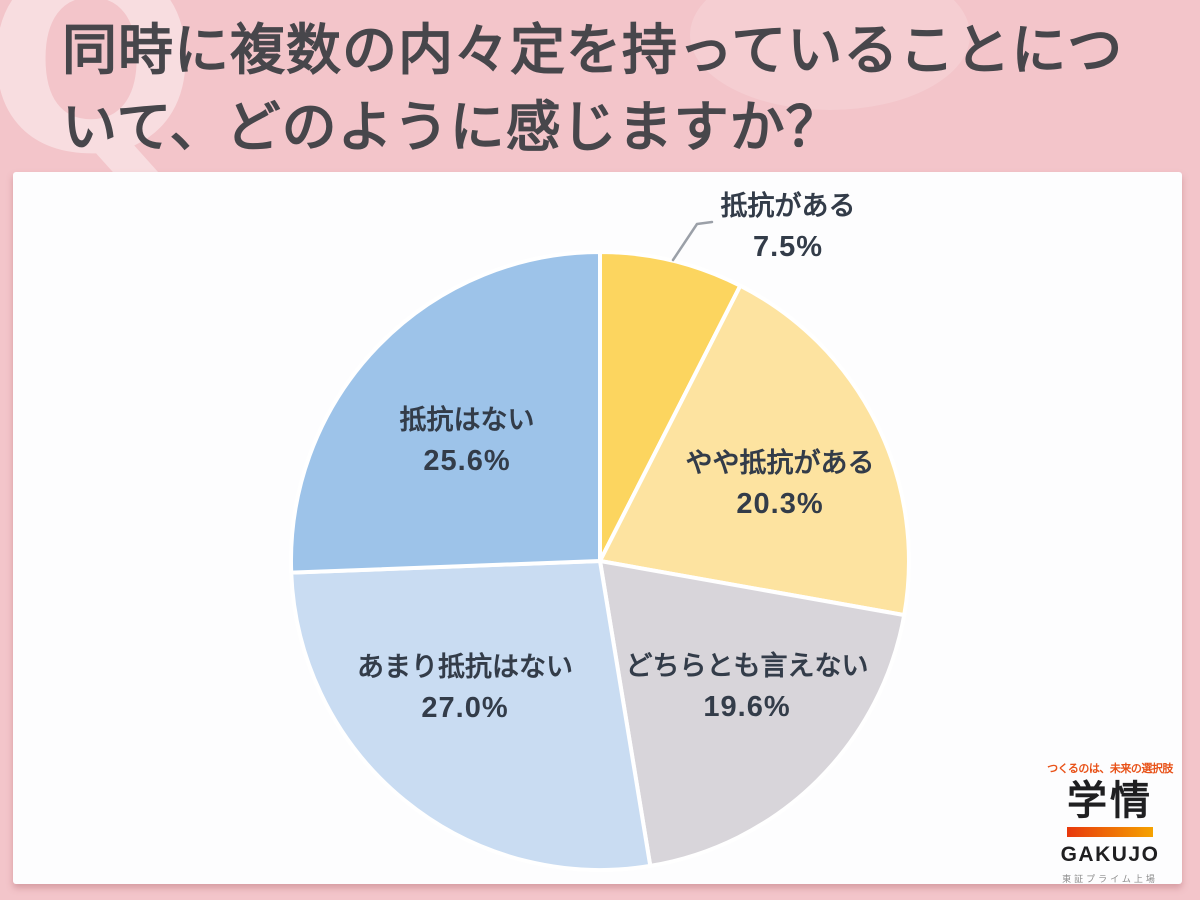  What do you see at coordinates (452, 127) in the screenshot?
I see `question-title-line2: いて、どのように感じますか？` at bounding box center [452, 127].